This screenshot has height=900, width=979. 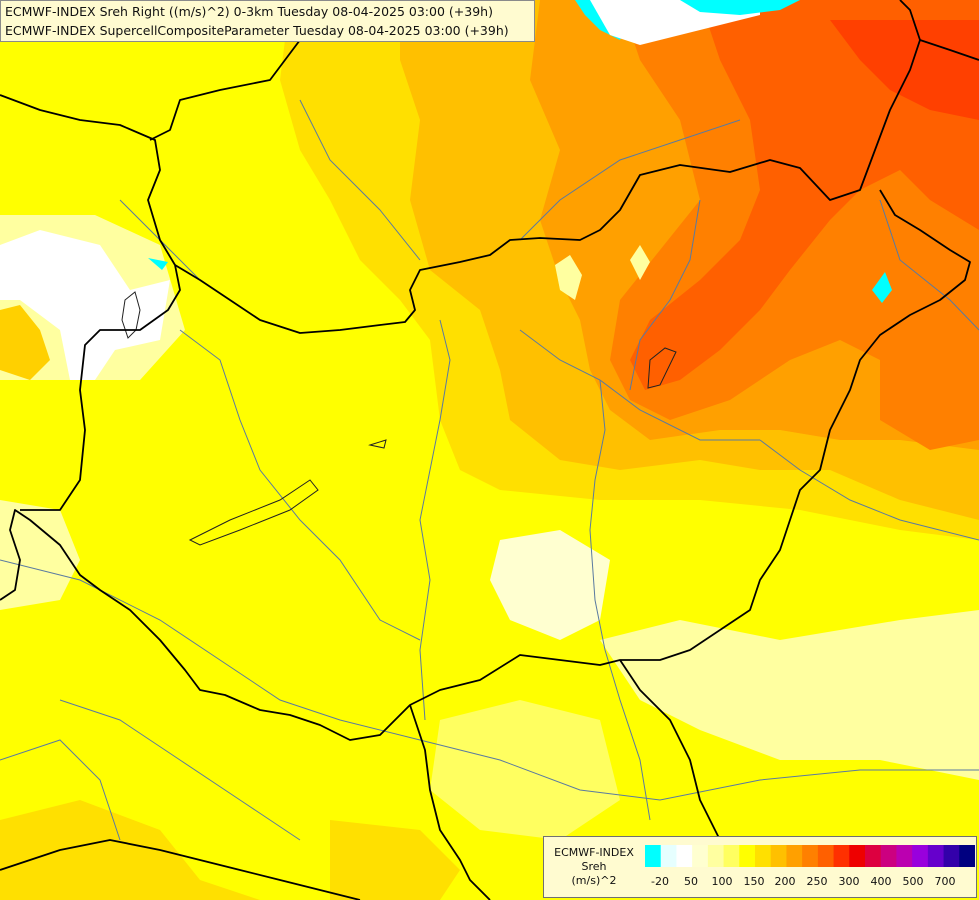 What do you see at coordinates (817, 881) in the screenshot?
I see `legend-tick: 250` at bounding box center [817, 881].